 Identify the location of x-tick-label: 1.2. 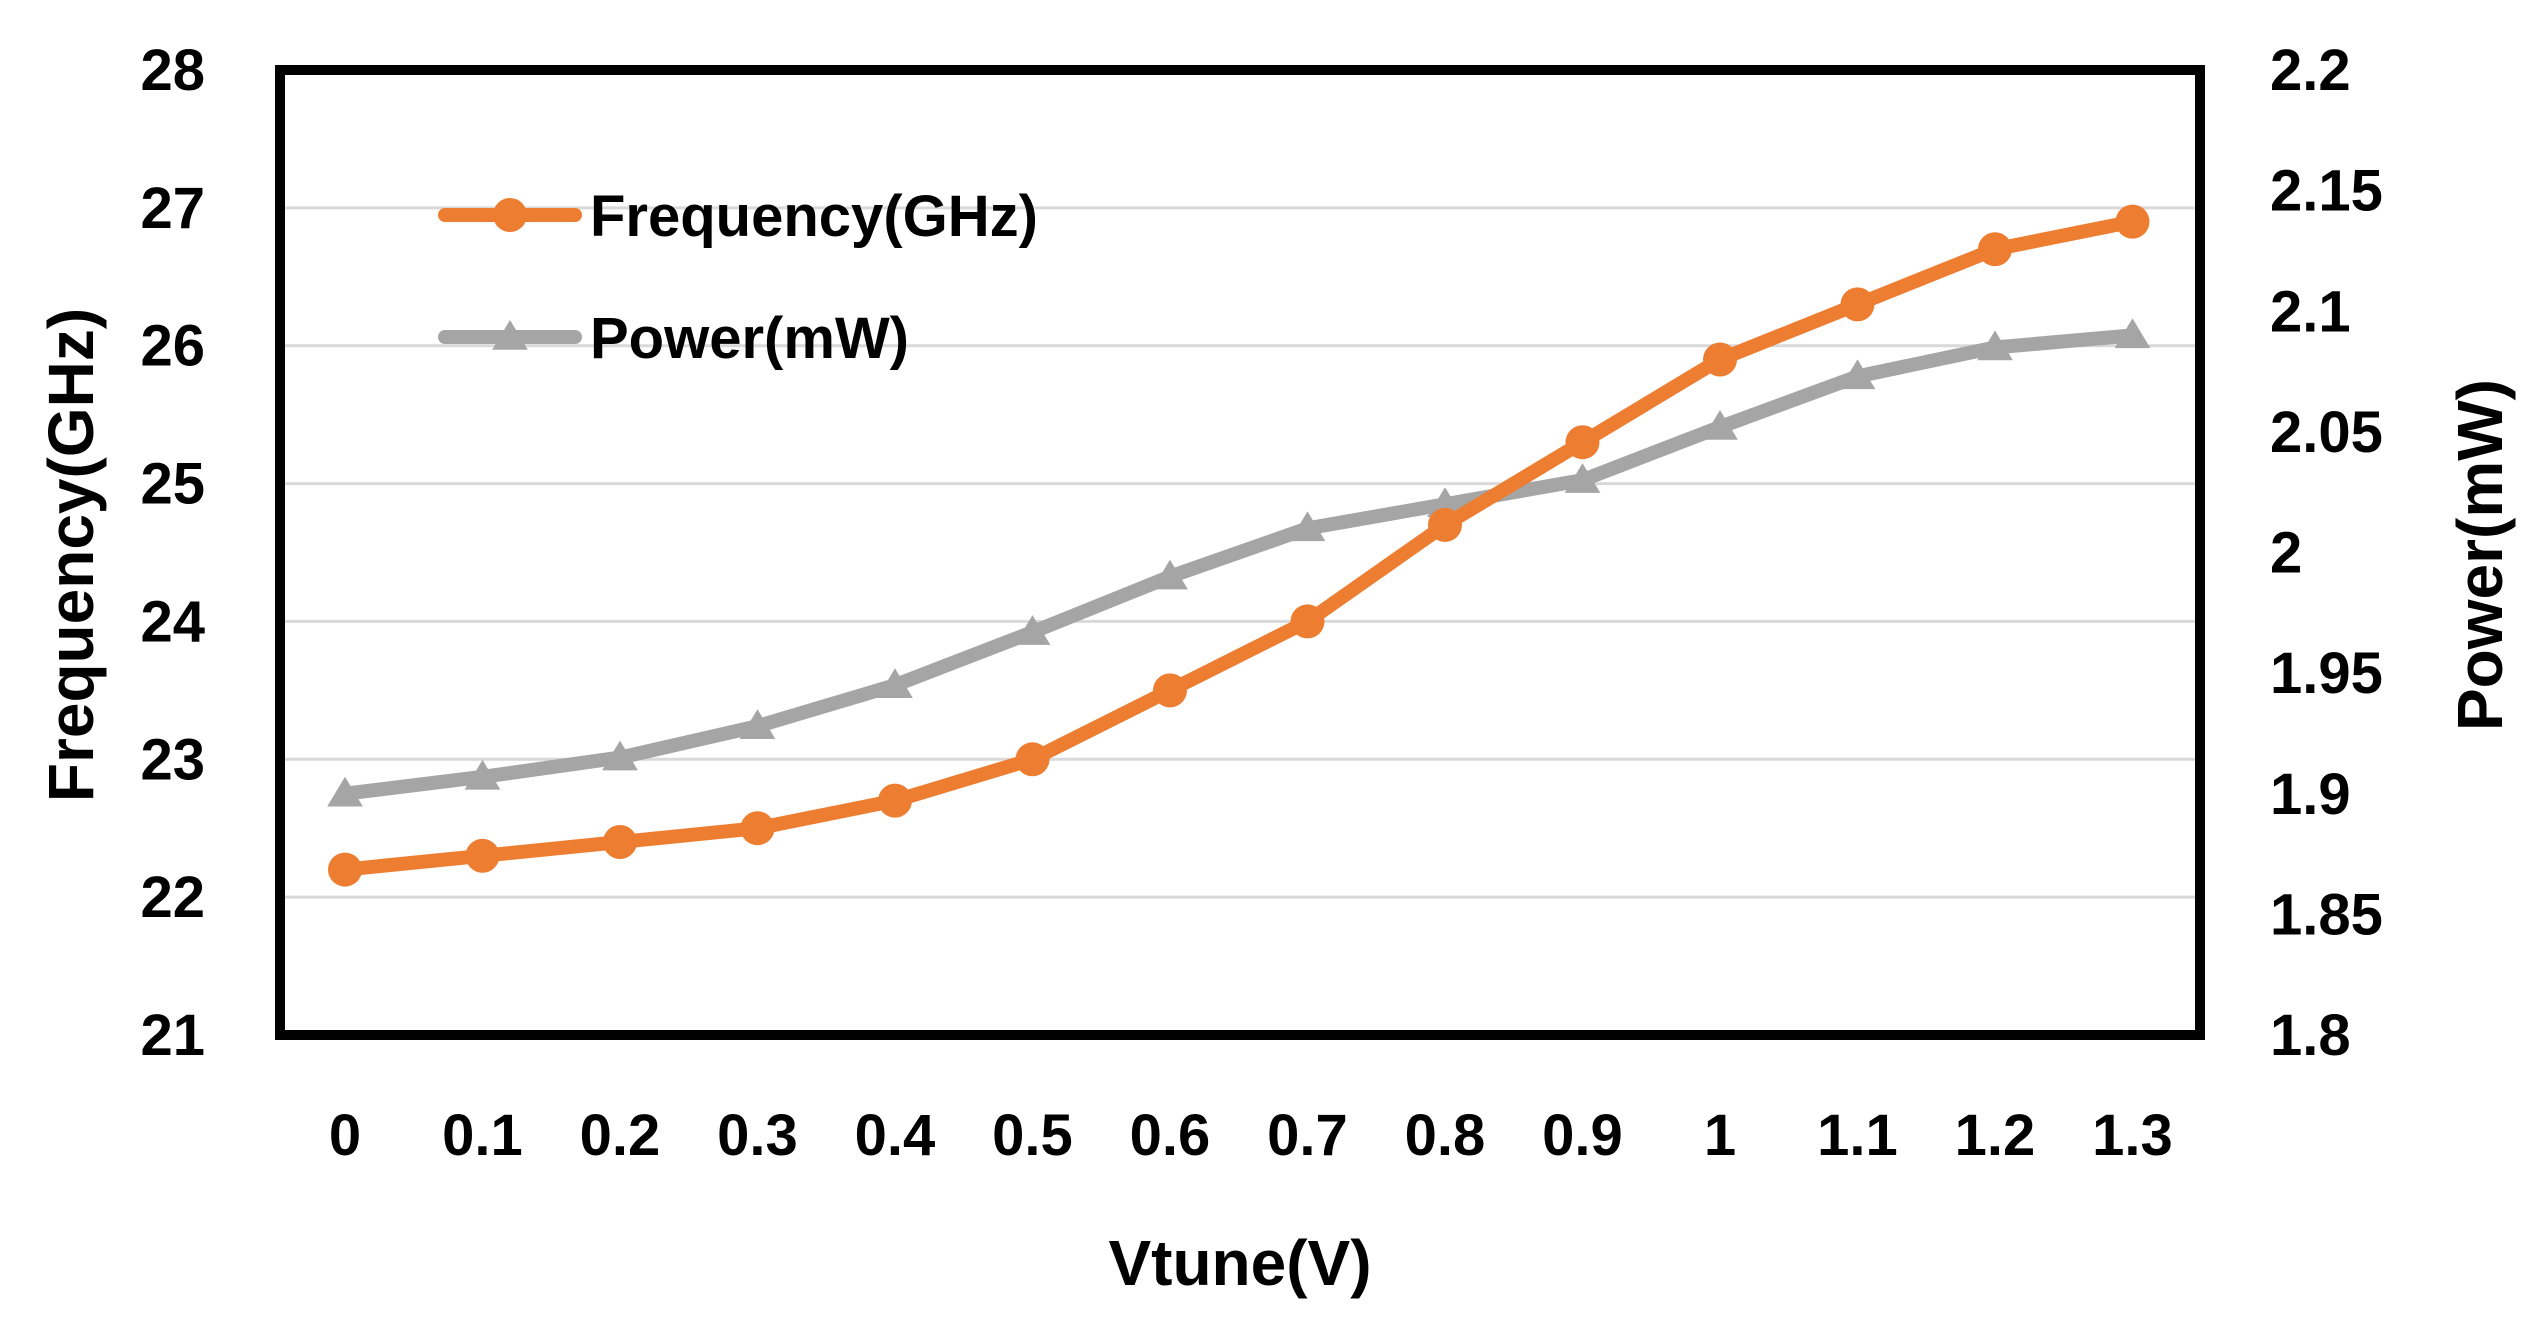
(1995, 1135).